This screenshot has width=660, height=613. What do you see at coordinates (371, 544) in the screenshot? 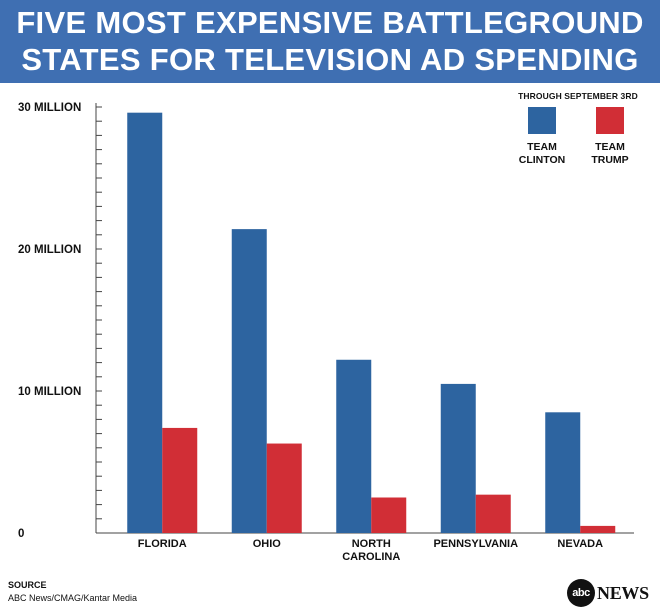
I see `x-tick-label: NORTH` at bounding box center [371, 544].